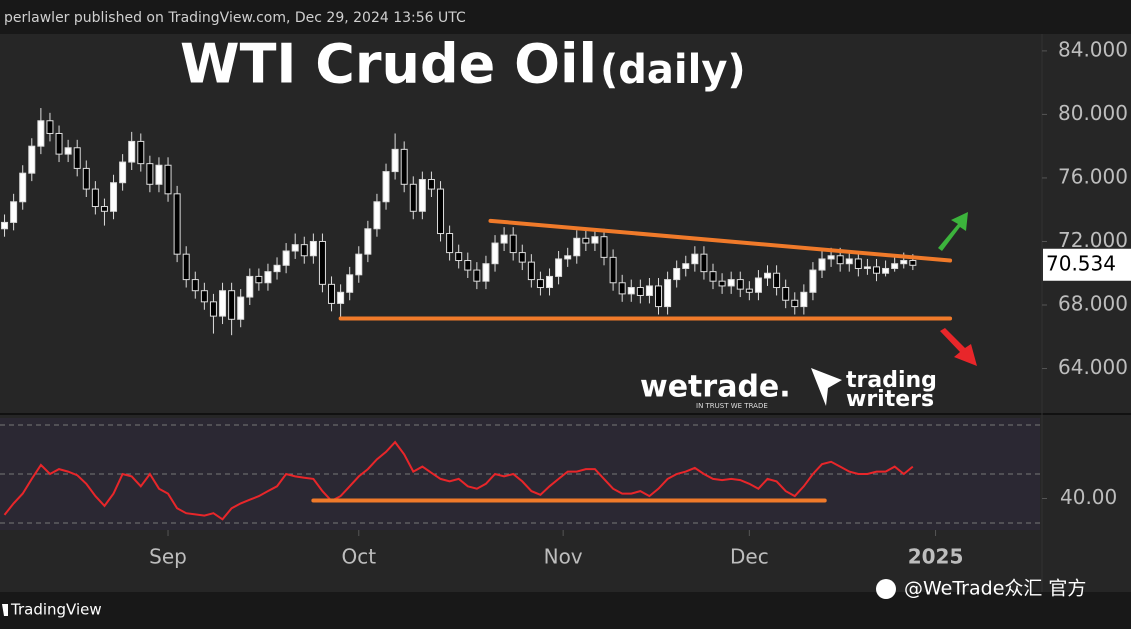 The height and width of the screenshot is (629, 1131). Describe the element at coordinates (1088, 497) in the screenshot. I see `y2-tick-label: 40.00` at that location.